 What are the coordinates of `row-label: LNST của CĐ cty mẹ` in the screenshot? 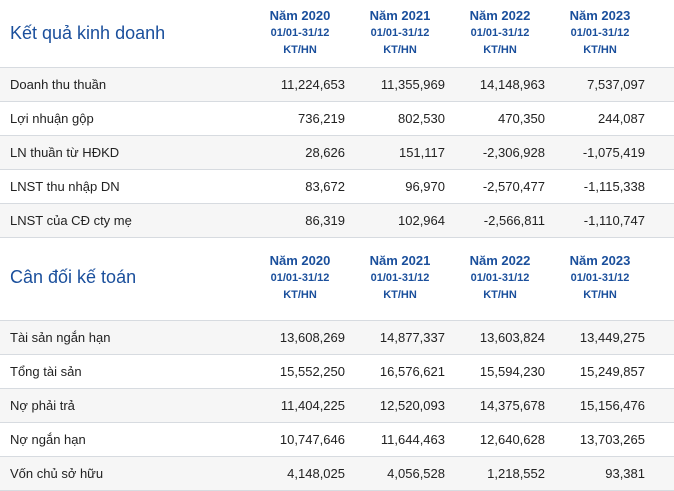 It's located at (71, 220).